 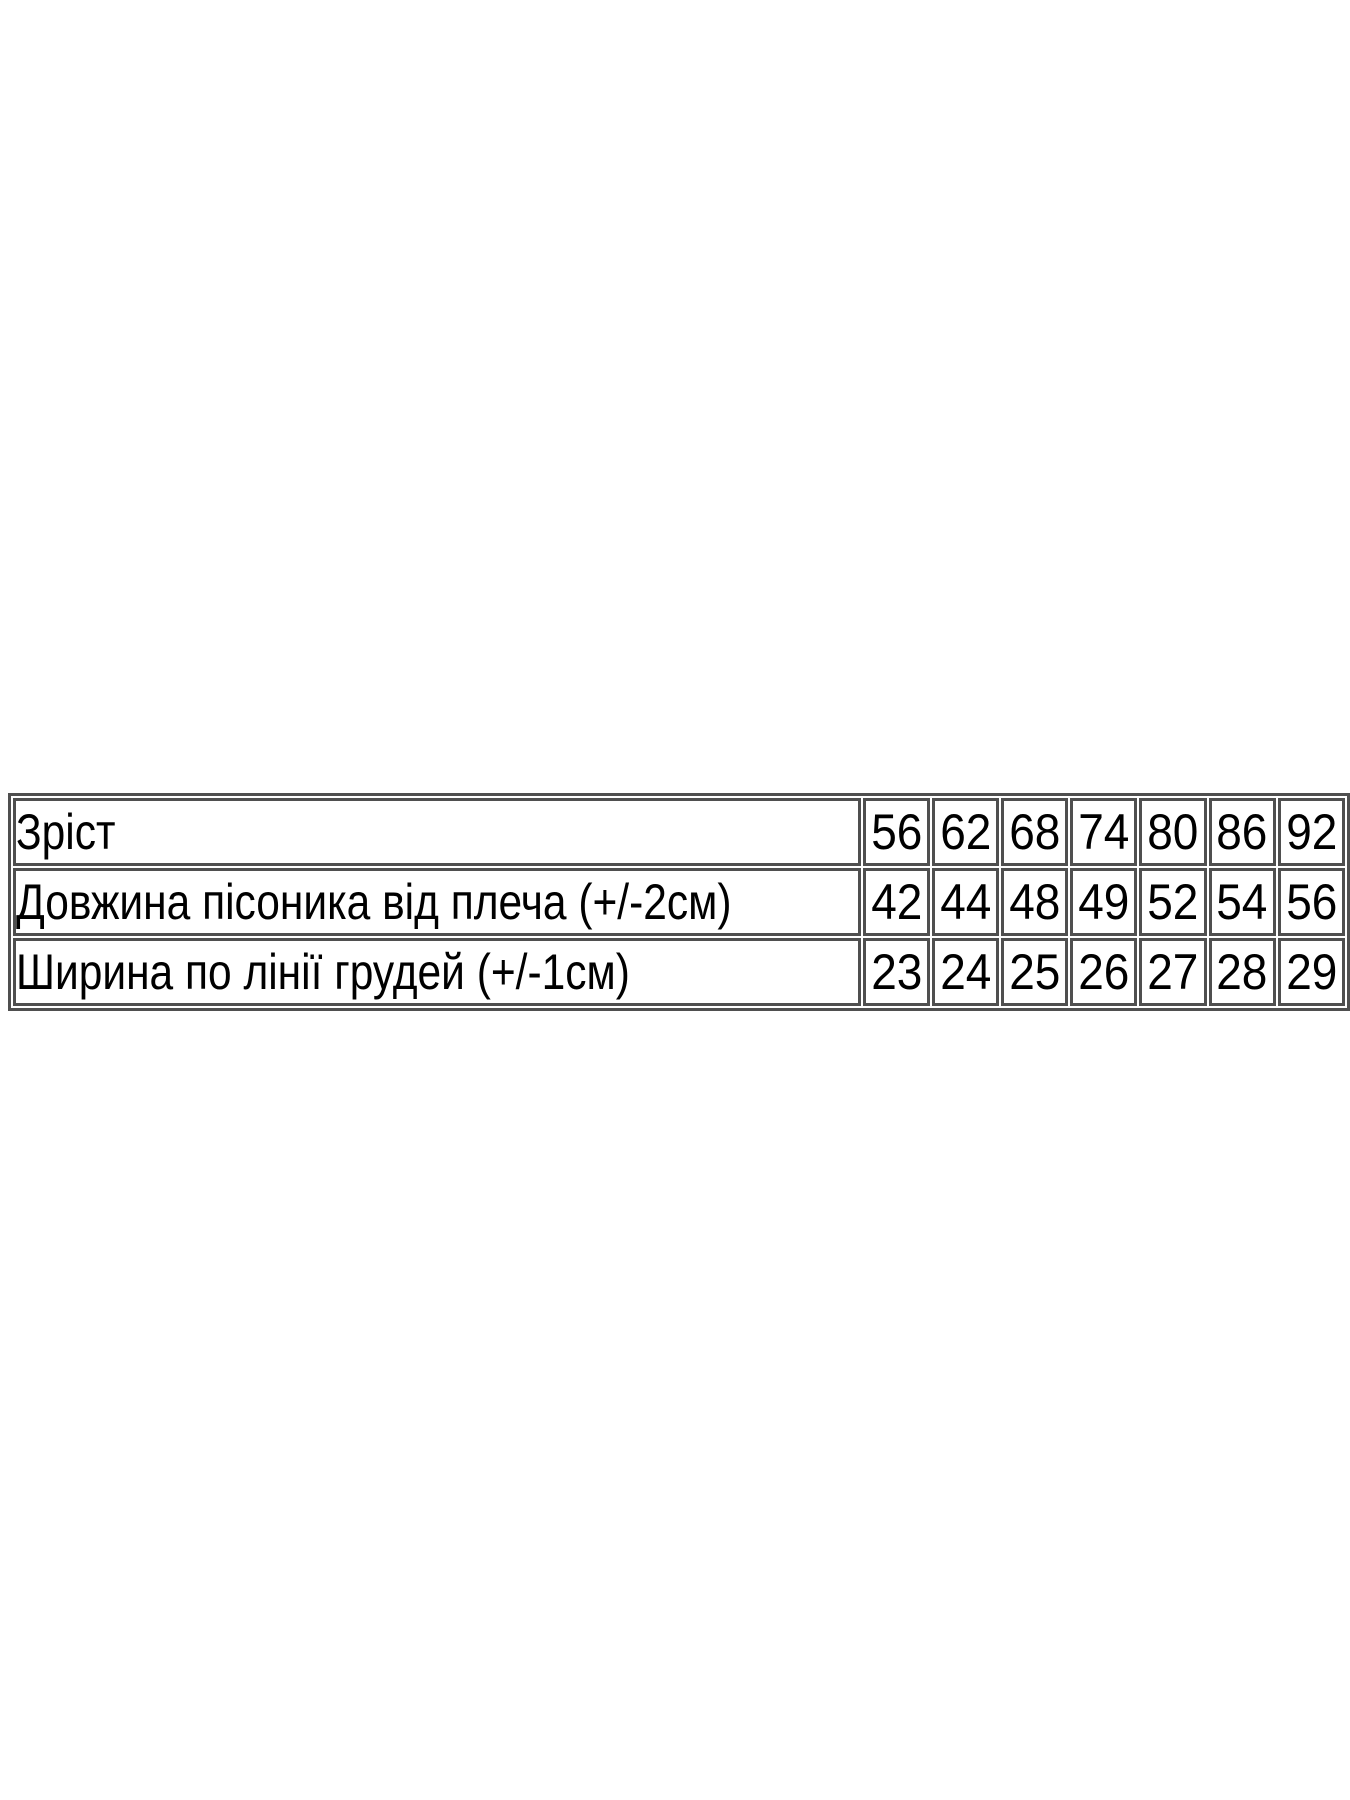 I want to click on size-value: 26, so click(x=1104, y=972).